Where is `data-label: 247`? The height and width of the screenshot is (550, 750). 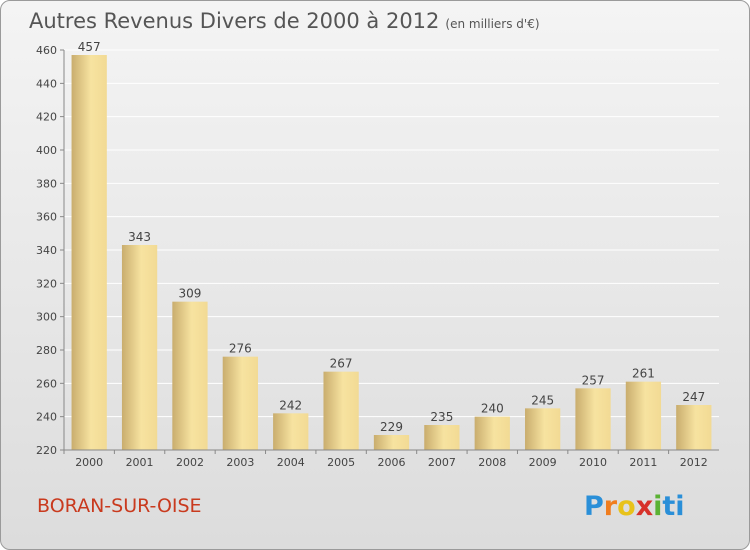 data-label: 247 is located at coordinates (693, 397).